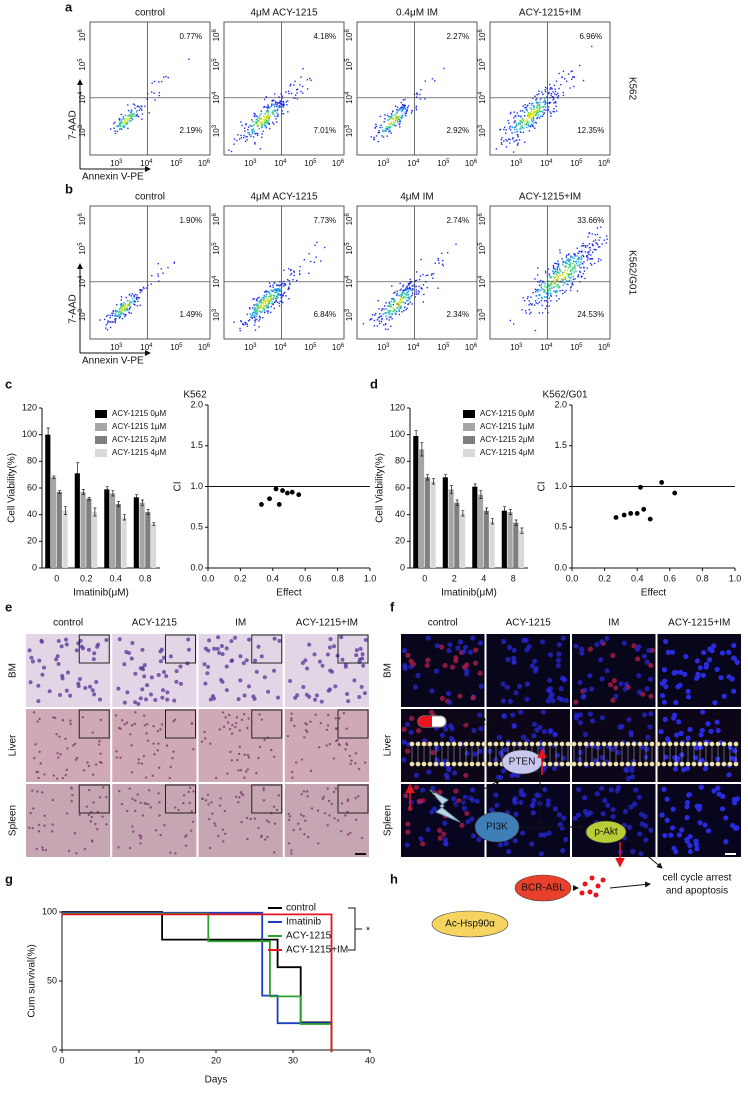 This screenshot has height=1096, width=748. Describe the element at coordinates (190, 314) in the screenshot. I see `quadrant-percent: 1.49%` at that location.